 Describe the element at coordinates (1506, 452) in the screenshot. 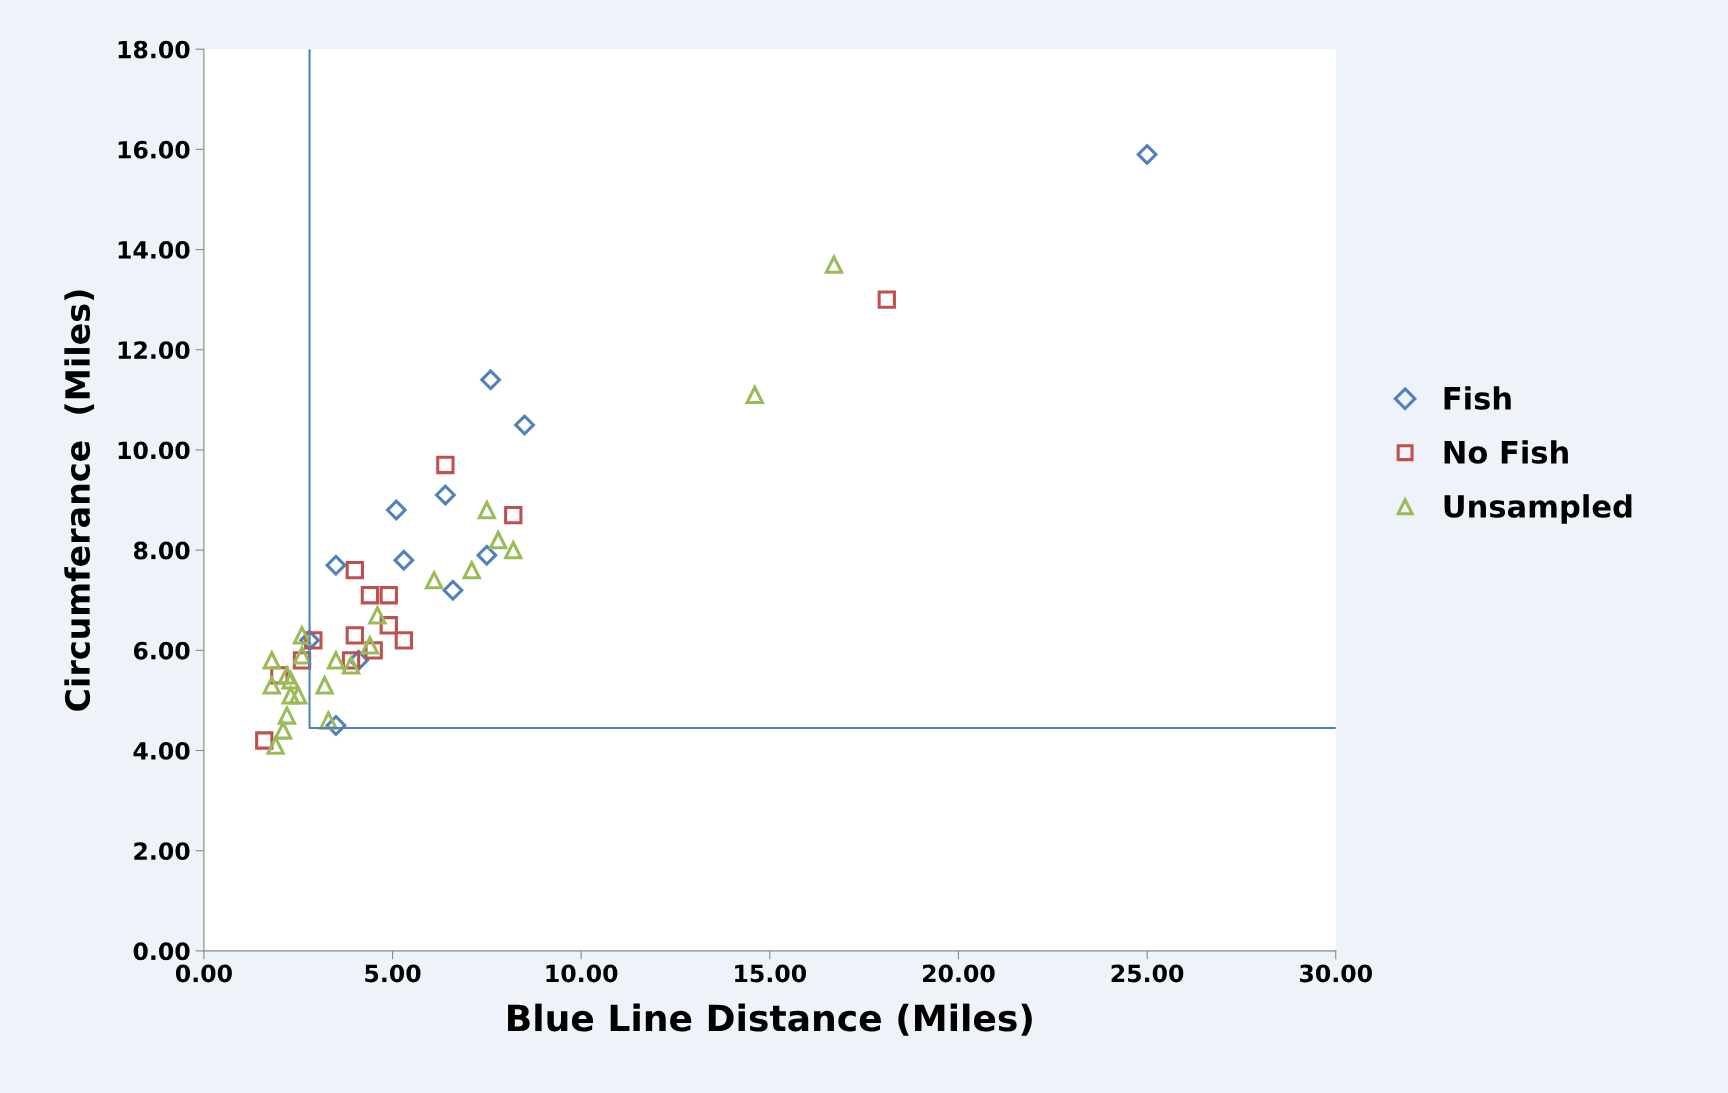

I see `legend-label: No Fish` at that location.